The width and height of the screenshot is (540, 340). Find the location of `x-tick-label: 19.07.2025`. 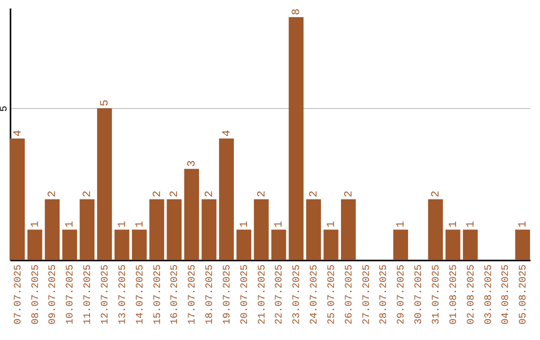

x-tick-label: 19.07.2025 is located at coordinates (228, 294).